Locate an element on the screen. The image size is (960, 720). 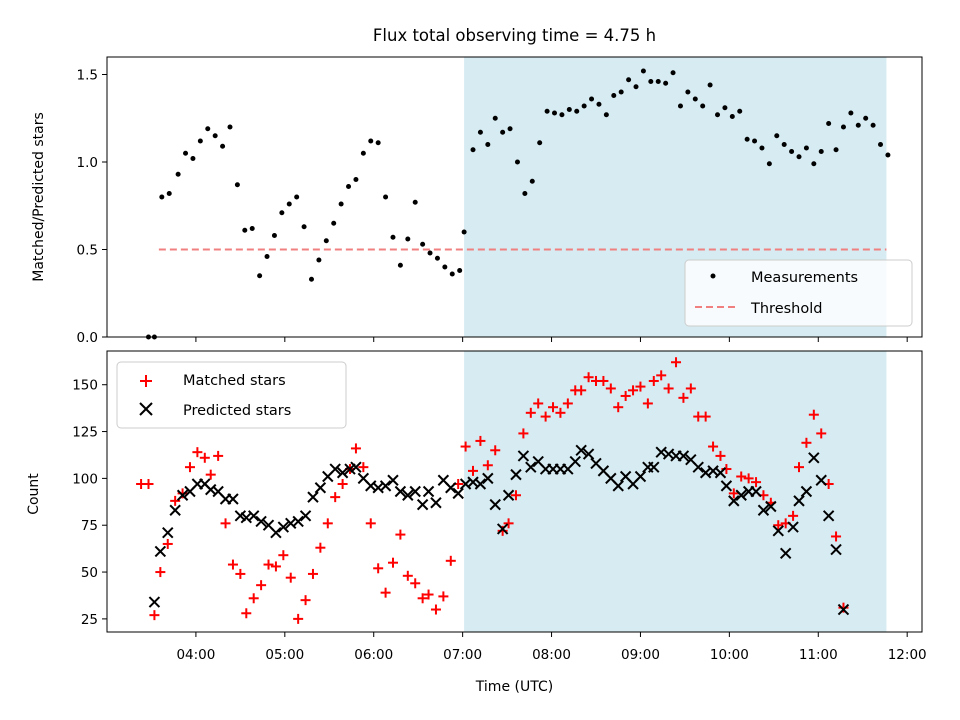
y-tick-label: 1.5 is located at coordinates (87, 76).